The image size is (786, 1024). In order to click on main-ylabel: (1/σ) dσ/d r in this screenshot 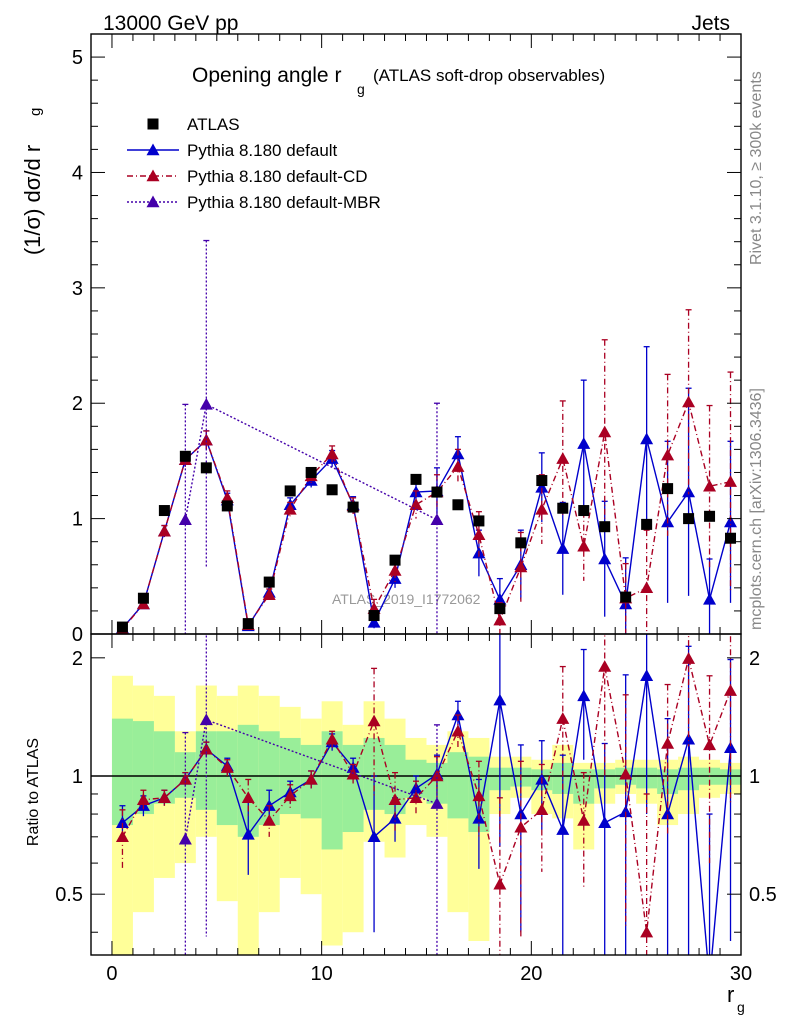, I will do `click(32, 200)`.